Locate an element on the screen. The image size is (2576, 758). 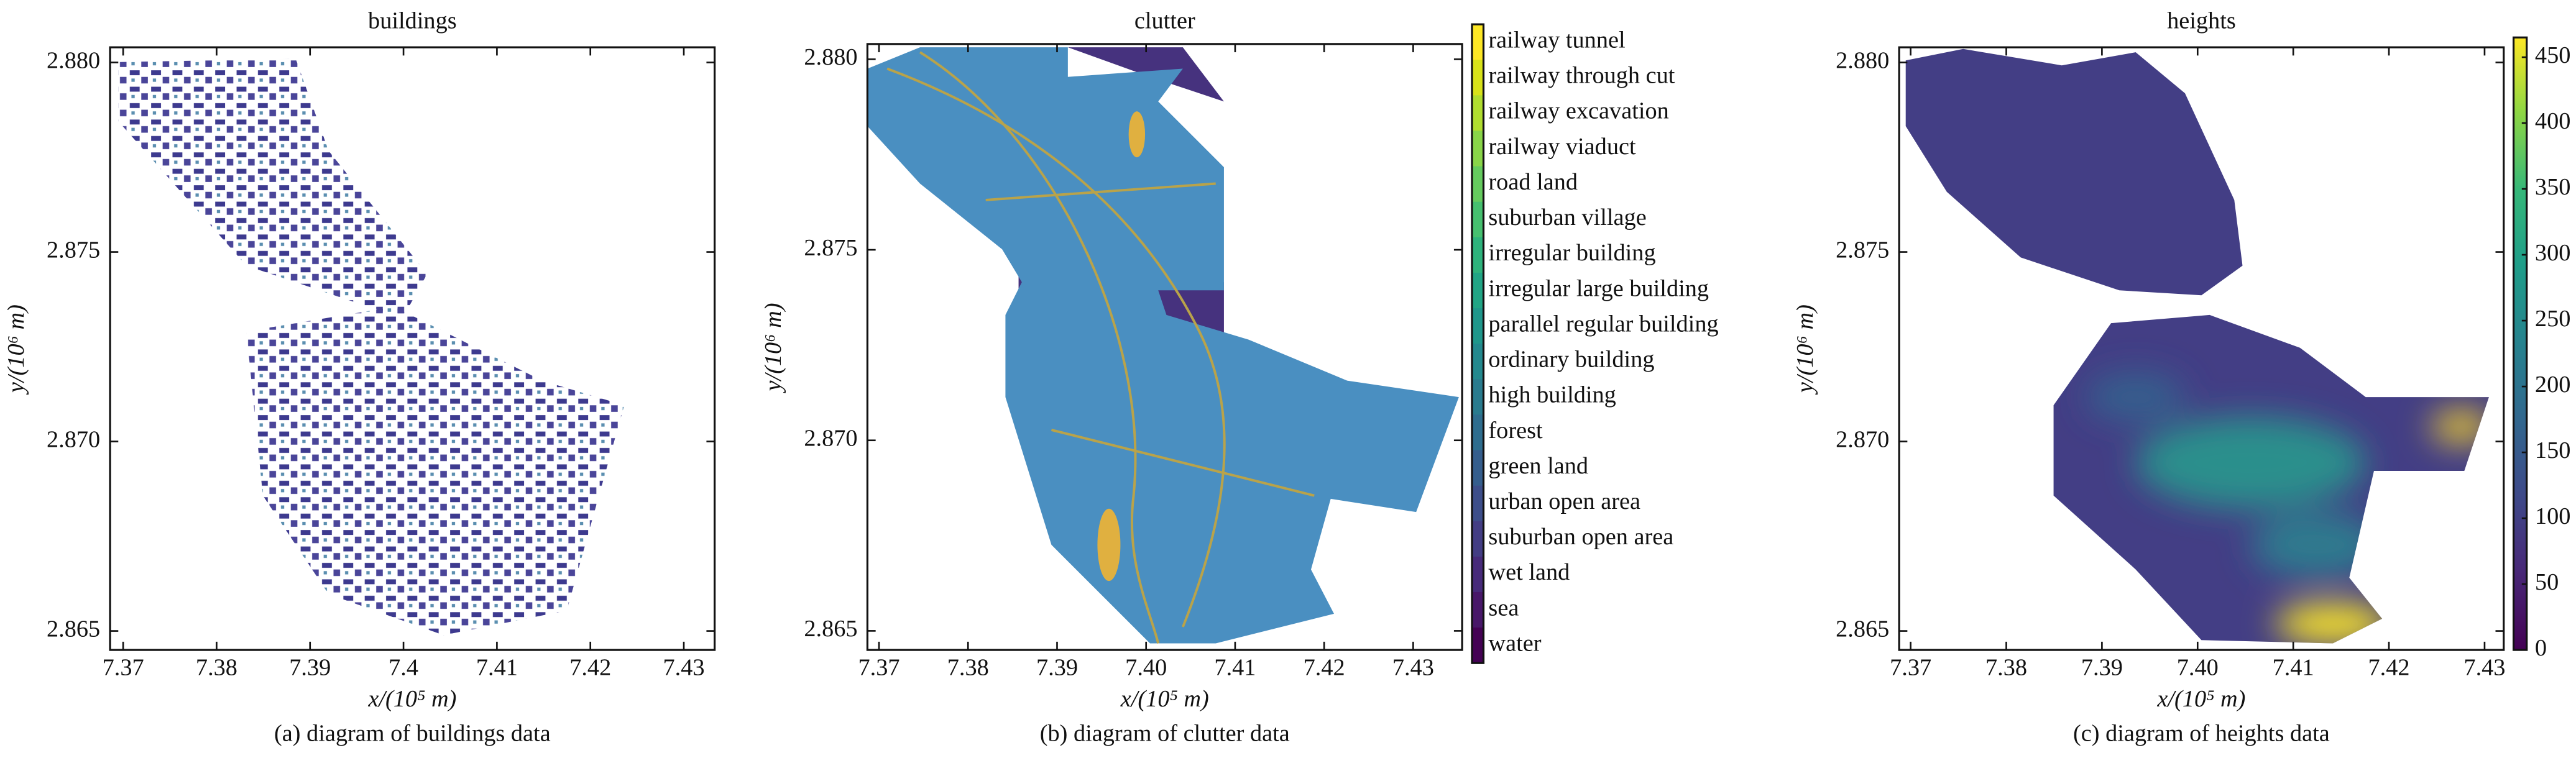
colorbar-label: parallel regular building is located at coordinates (1603, 324).